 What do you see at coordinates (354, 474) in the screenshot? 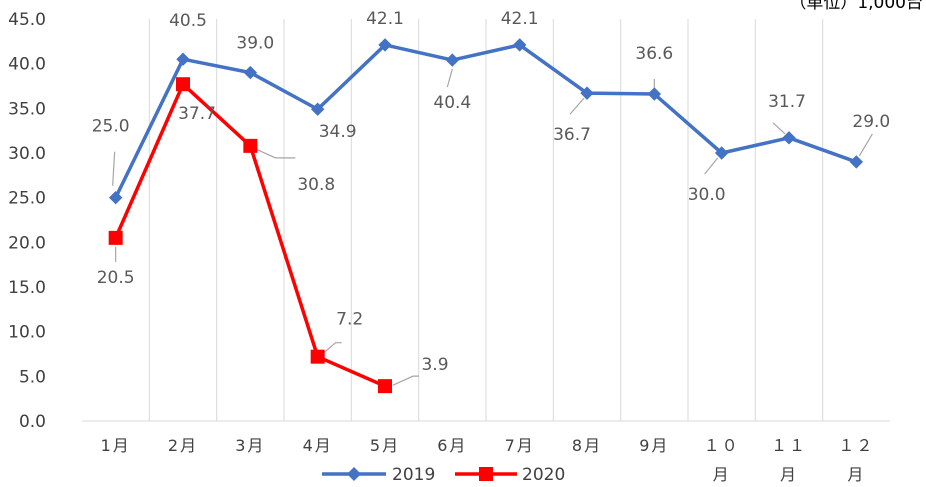
I see `legend-marker-2019` at bounding box center [354, 474].